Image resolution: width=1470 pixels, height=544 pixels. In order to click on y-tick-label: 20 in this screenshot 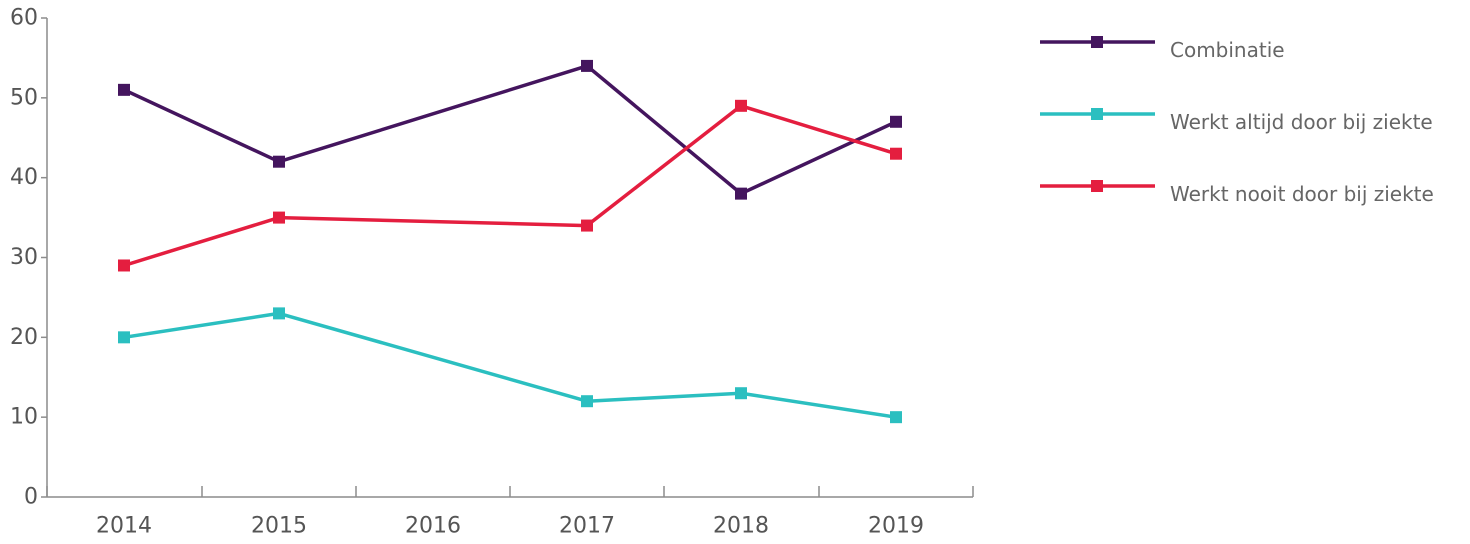, I will do `click(24, 337)`.